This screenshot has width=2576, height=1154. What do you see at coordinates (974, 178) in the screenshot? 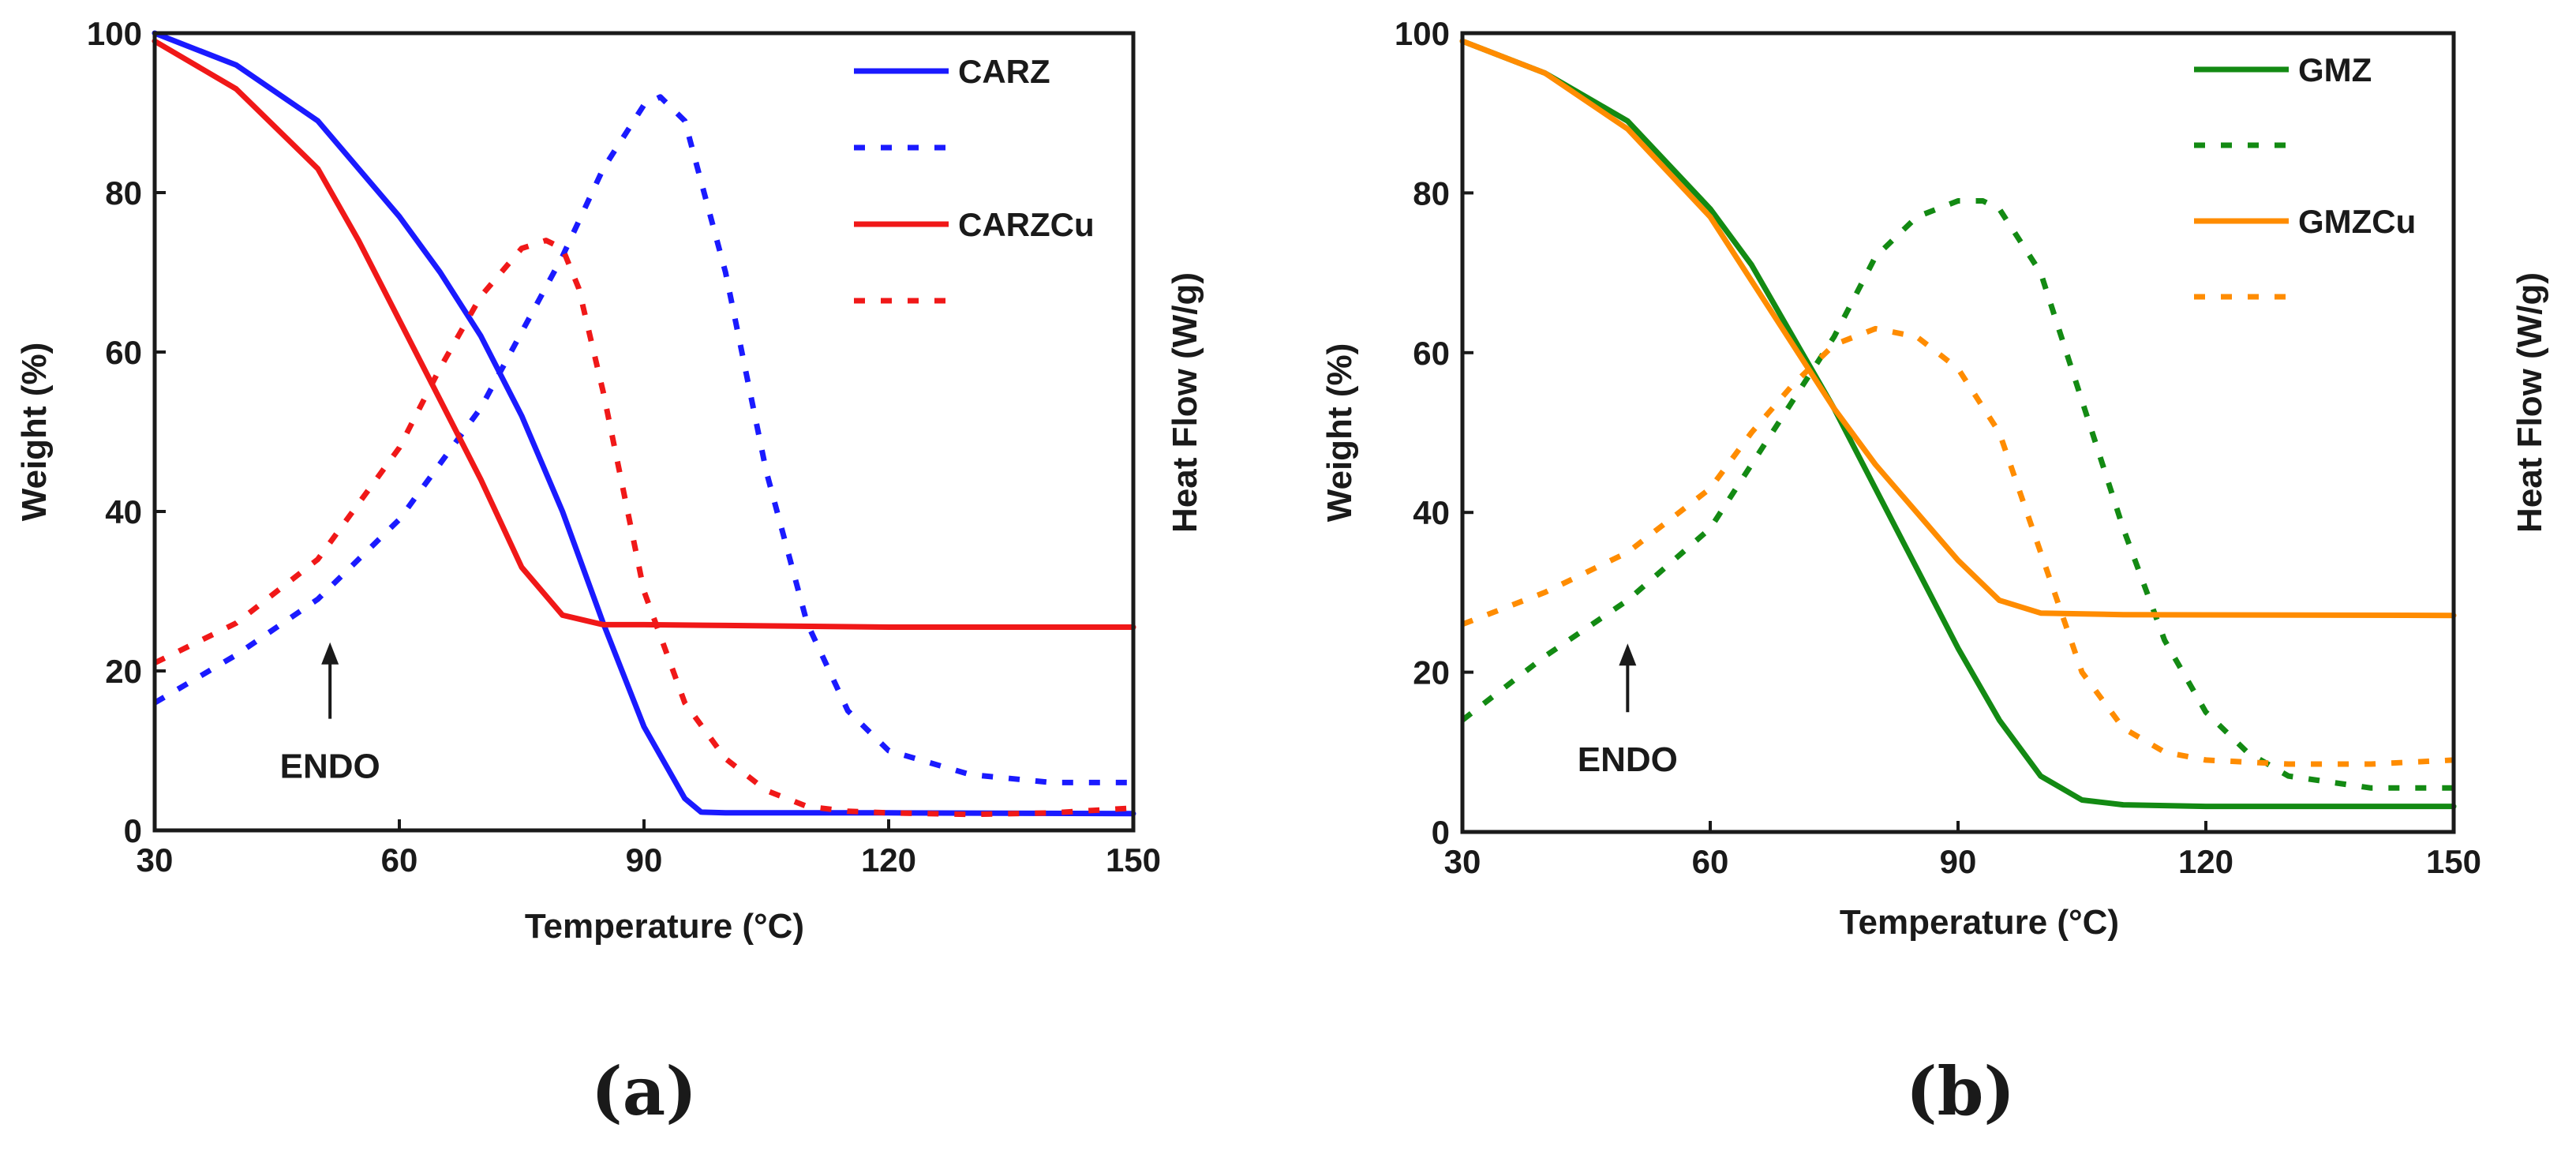
I see `legend-a: CARZ CARZCu` at bounding box center [974, 178].